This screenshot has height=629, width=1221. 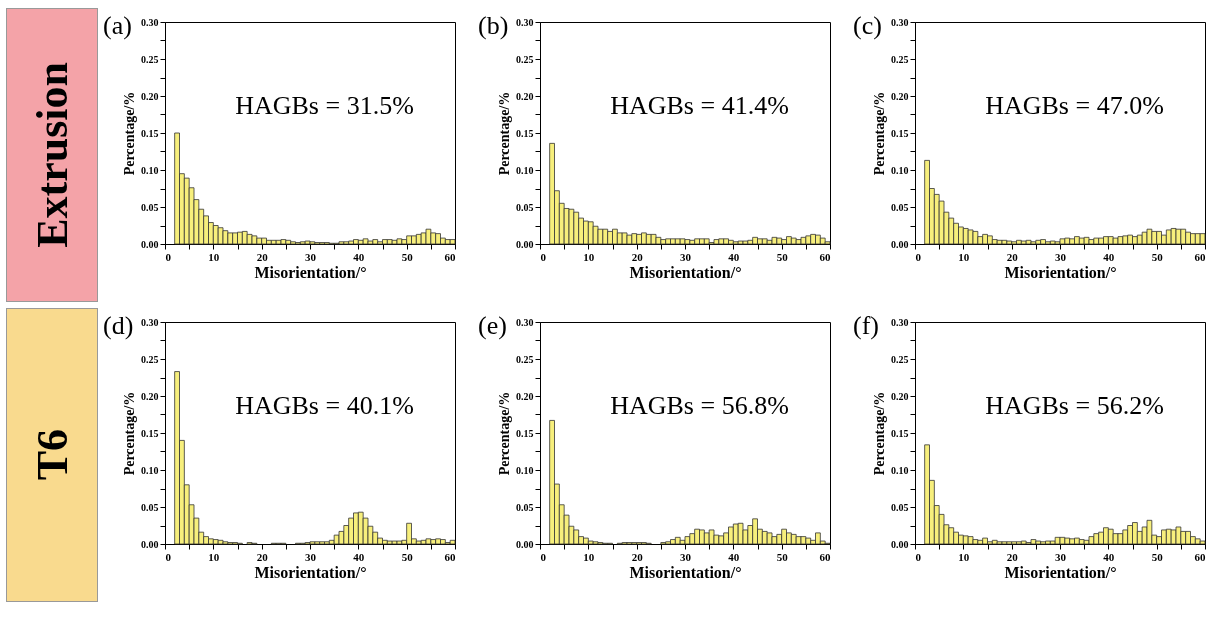 I want to click on chart-title: (b), so click(x=493, y=25).